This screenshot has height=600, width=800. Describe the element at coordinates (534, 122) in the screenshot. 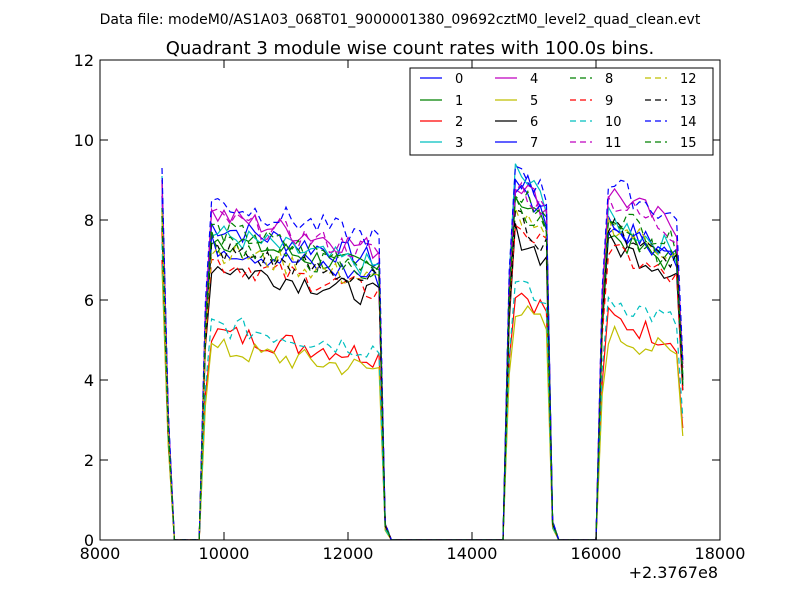

I see `legend-label-6: 6` at that location.